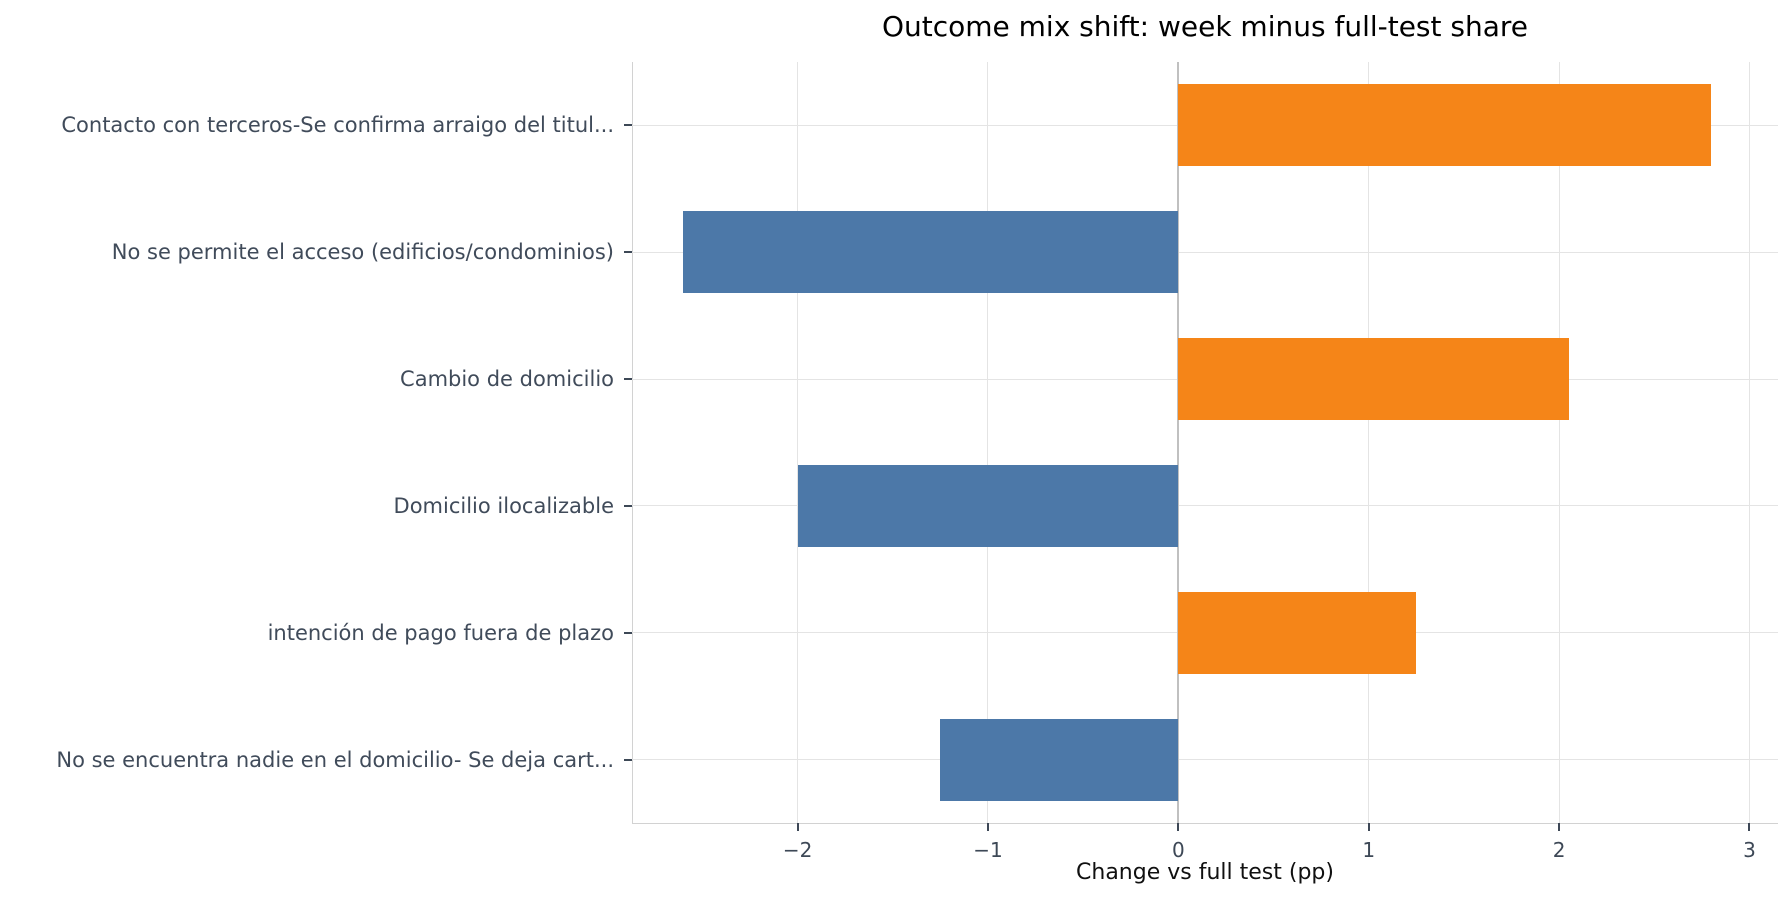 This screenshot has height=914, width=1778. I want to click on x-axis-tick-label: −2, so click(797, 850).